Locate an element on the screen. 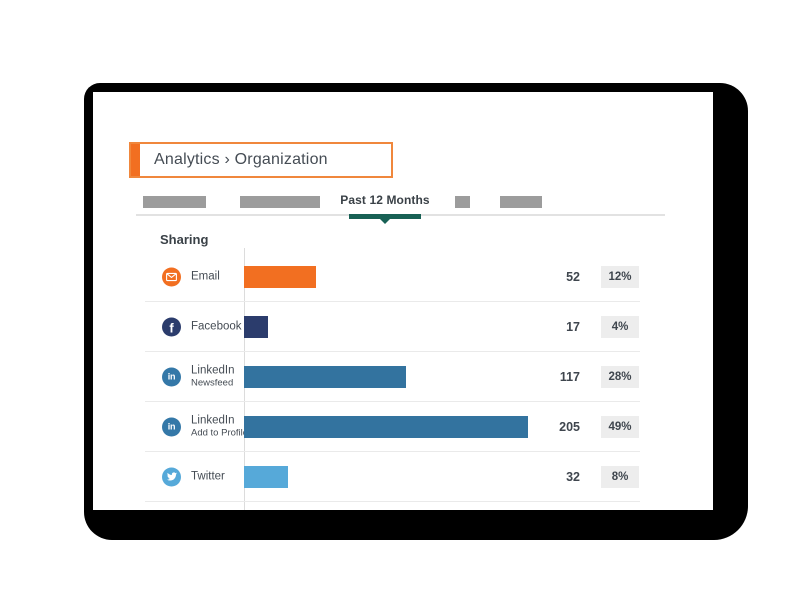 Image resolution: width=800 pixels, height=600 pixels. bar-value: 32 is located at coordinates (573, 476).